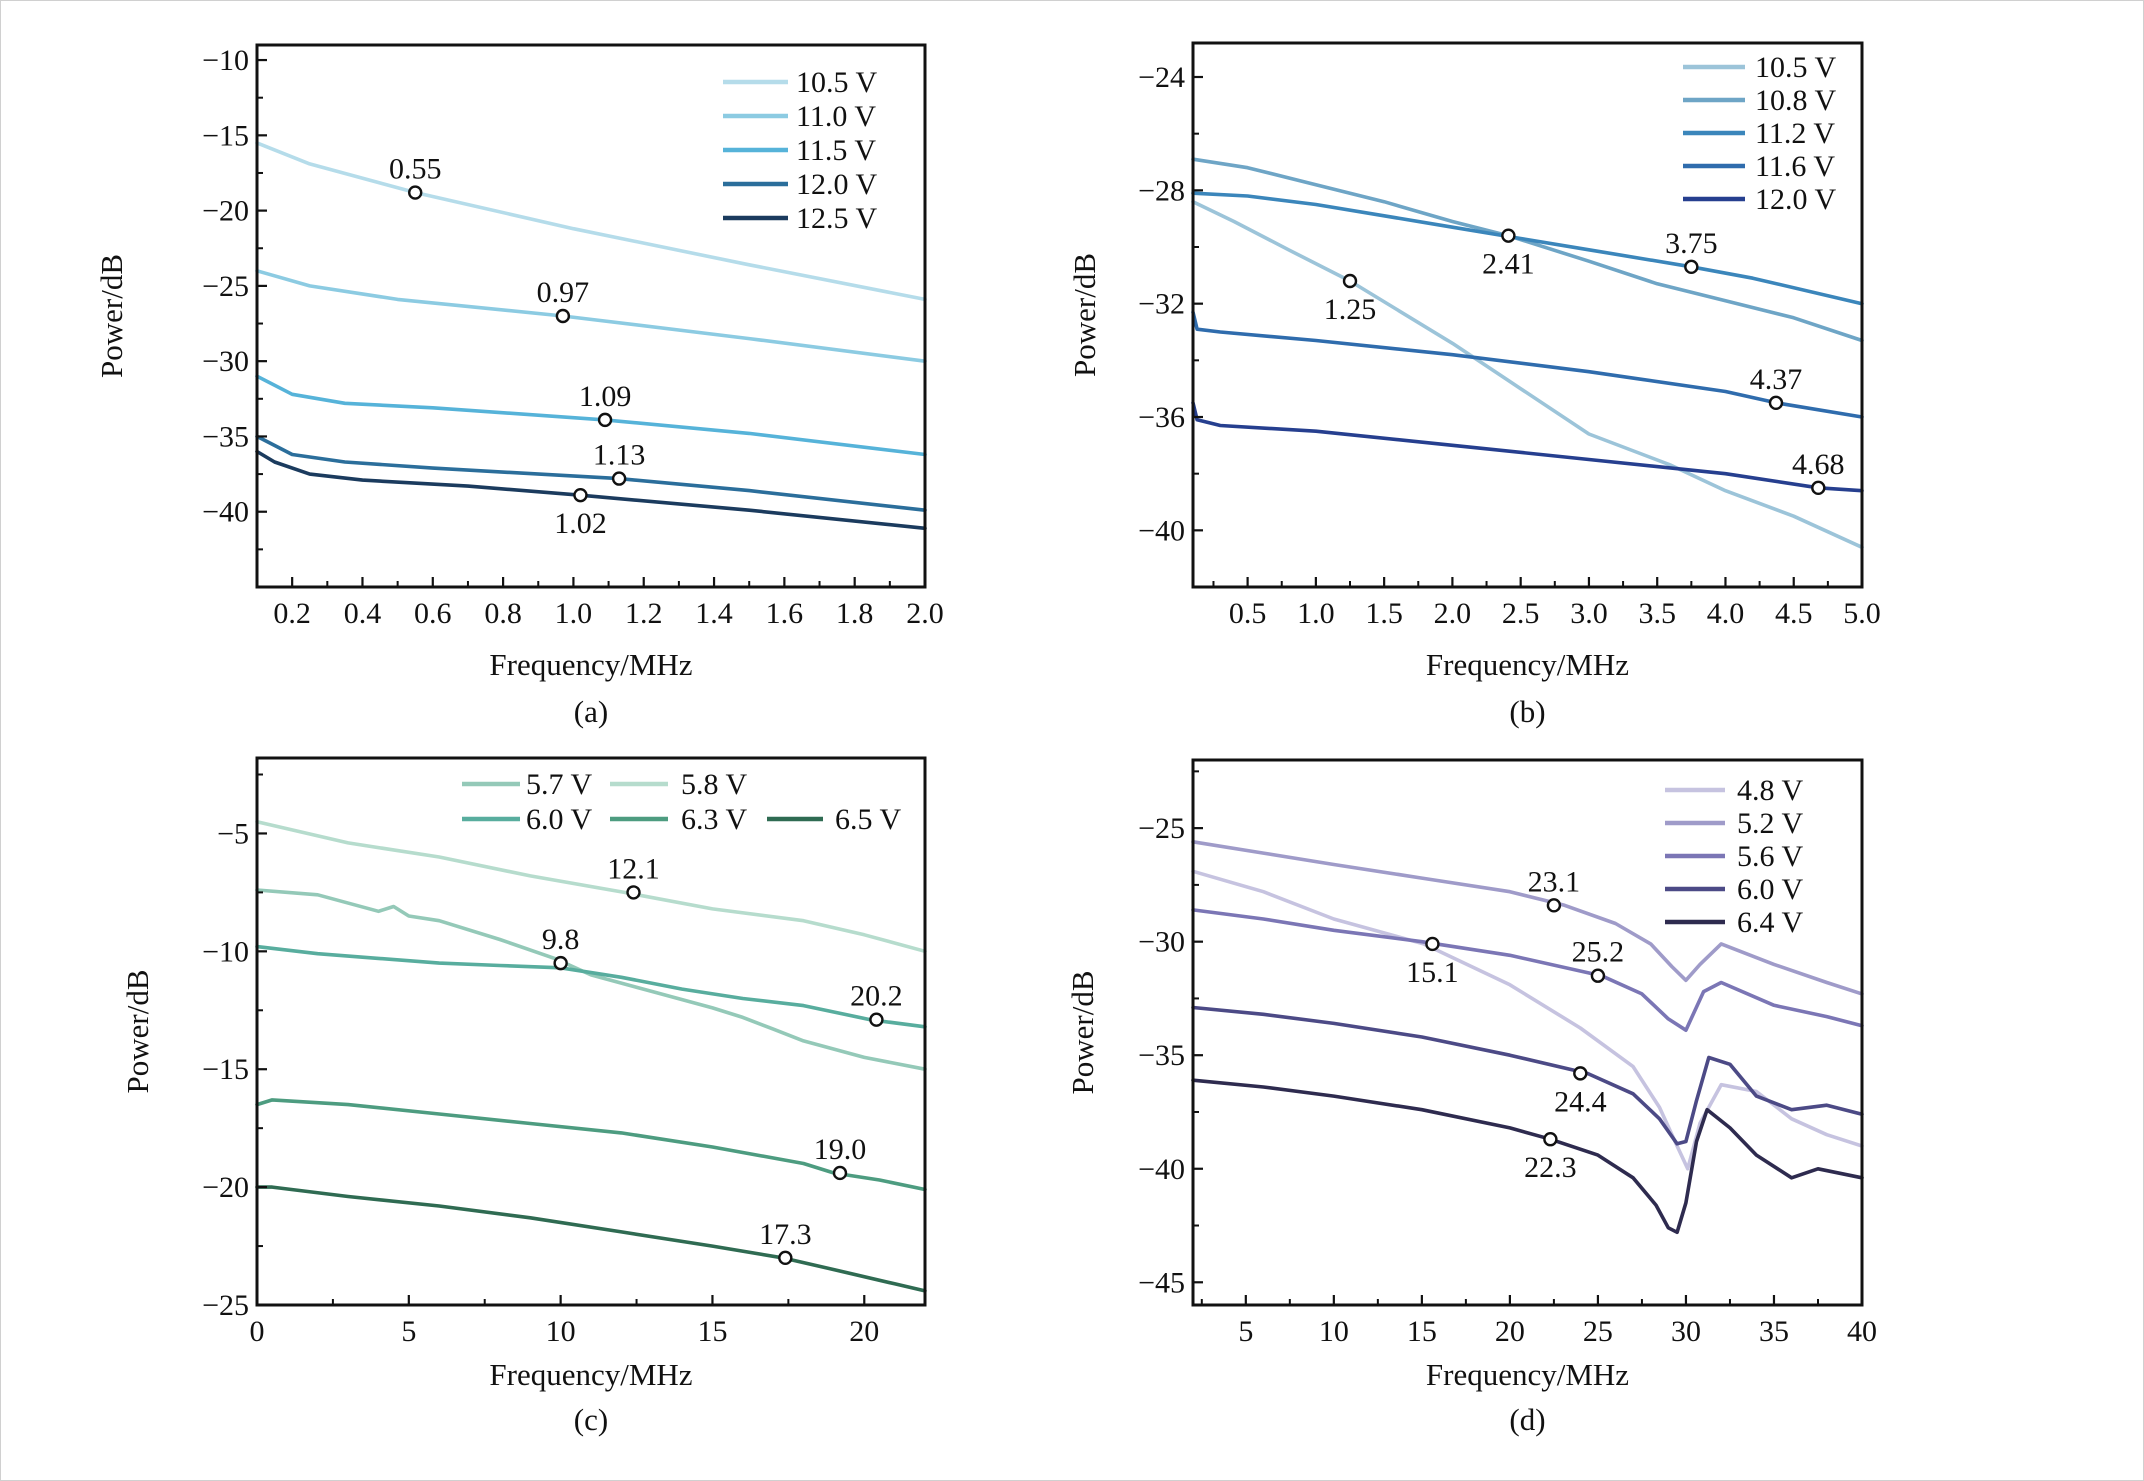 The width and height of the screenshot is (2144, 1481). What do you see at coordinates (855, 613) in the screenshot?
I see `x-tick-label: 1.8` at bounding box center [855, 613].